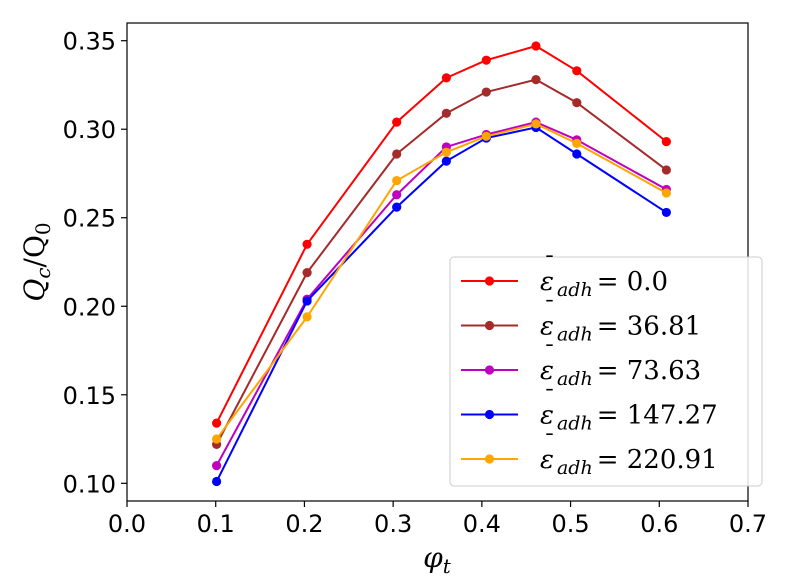  Describe the element at coordinates (482, 524) in the screenshot. I see `x-tick-label: 0.4` at that location.